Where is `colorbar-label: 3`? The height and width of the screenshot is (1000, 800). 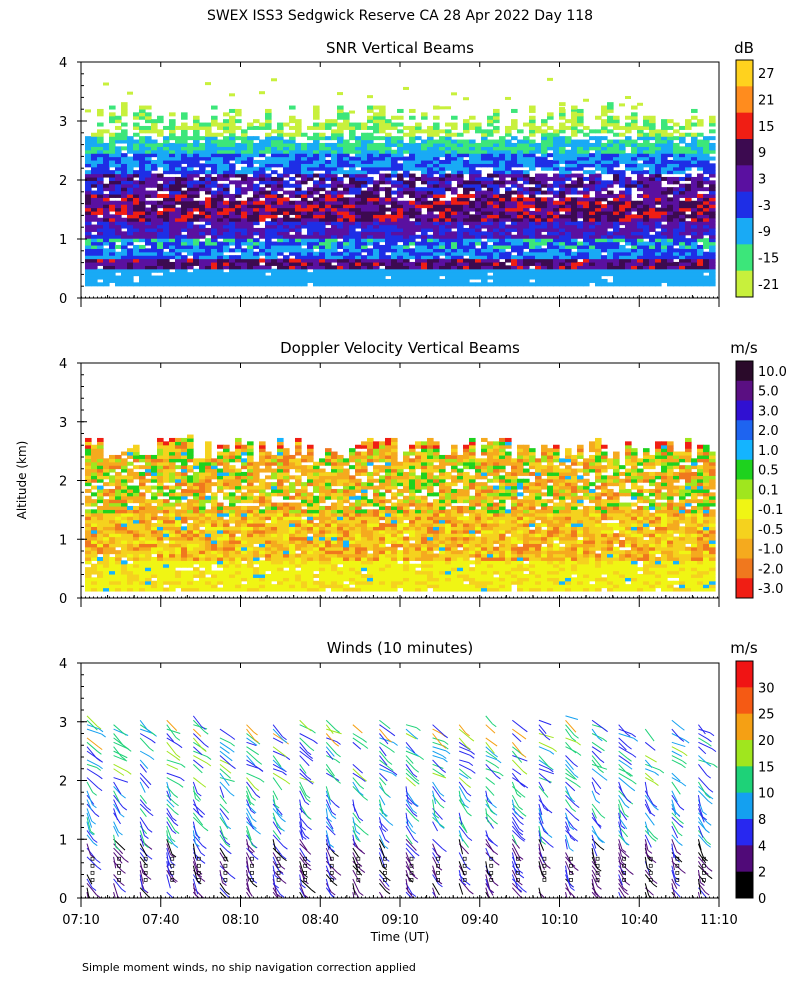 colorbar-label: 3 is located at coordinates (762, 180).